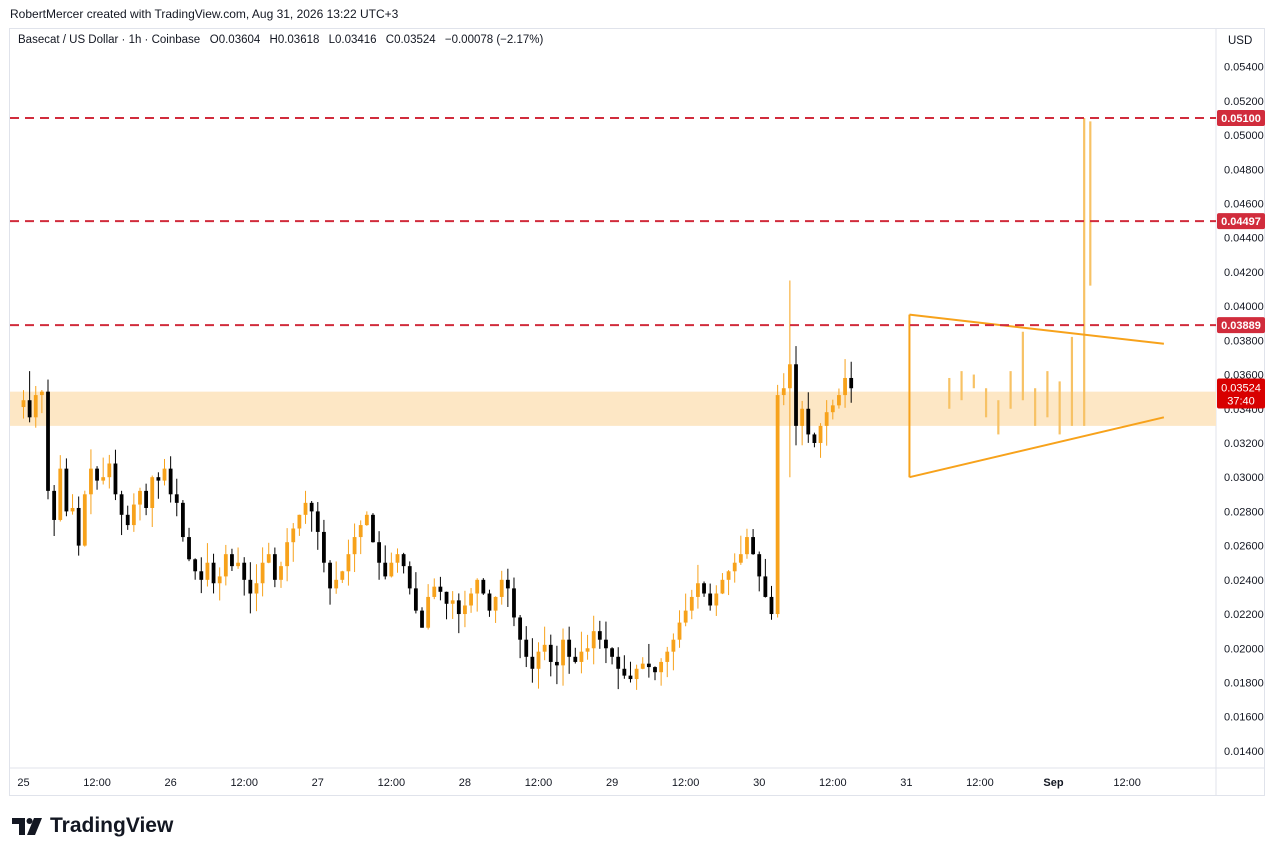 The image size is (1280, 854). Describe the element at coordinates (1244, 718) in the screenshot. I see `y-tick-label: 0.01600` at that location.